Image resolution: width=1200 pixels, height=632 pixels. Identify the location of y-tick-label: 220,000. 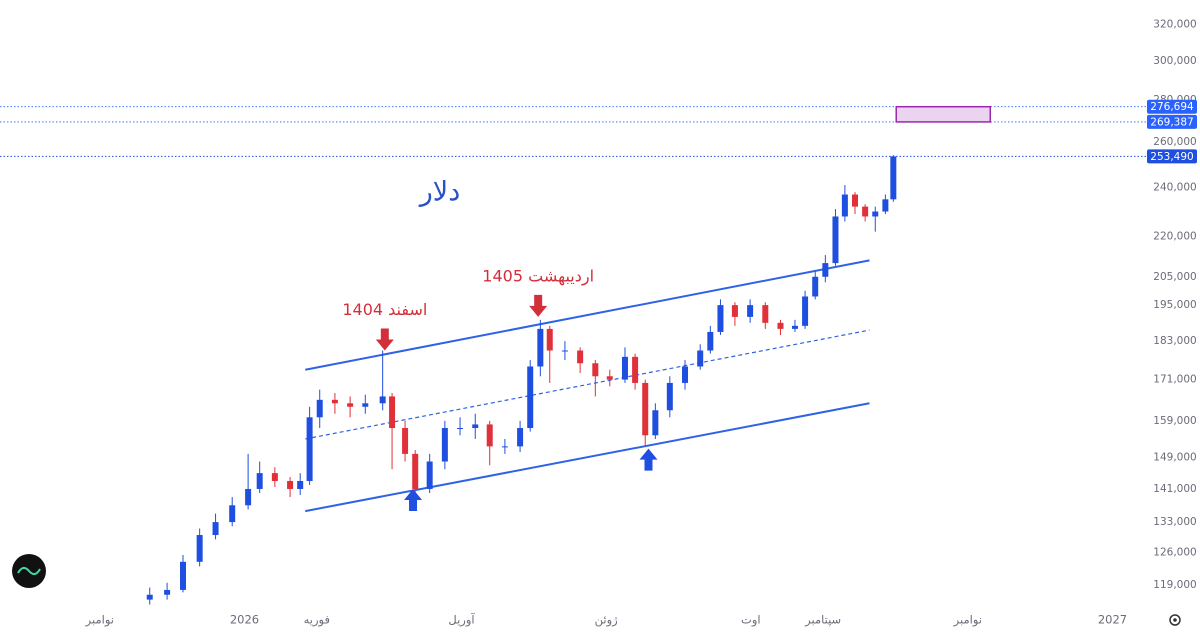
(1174, 237).